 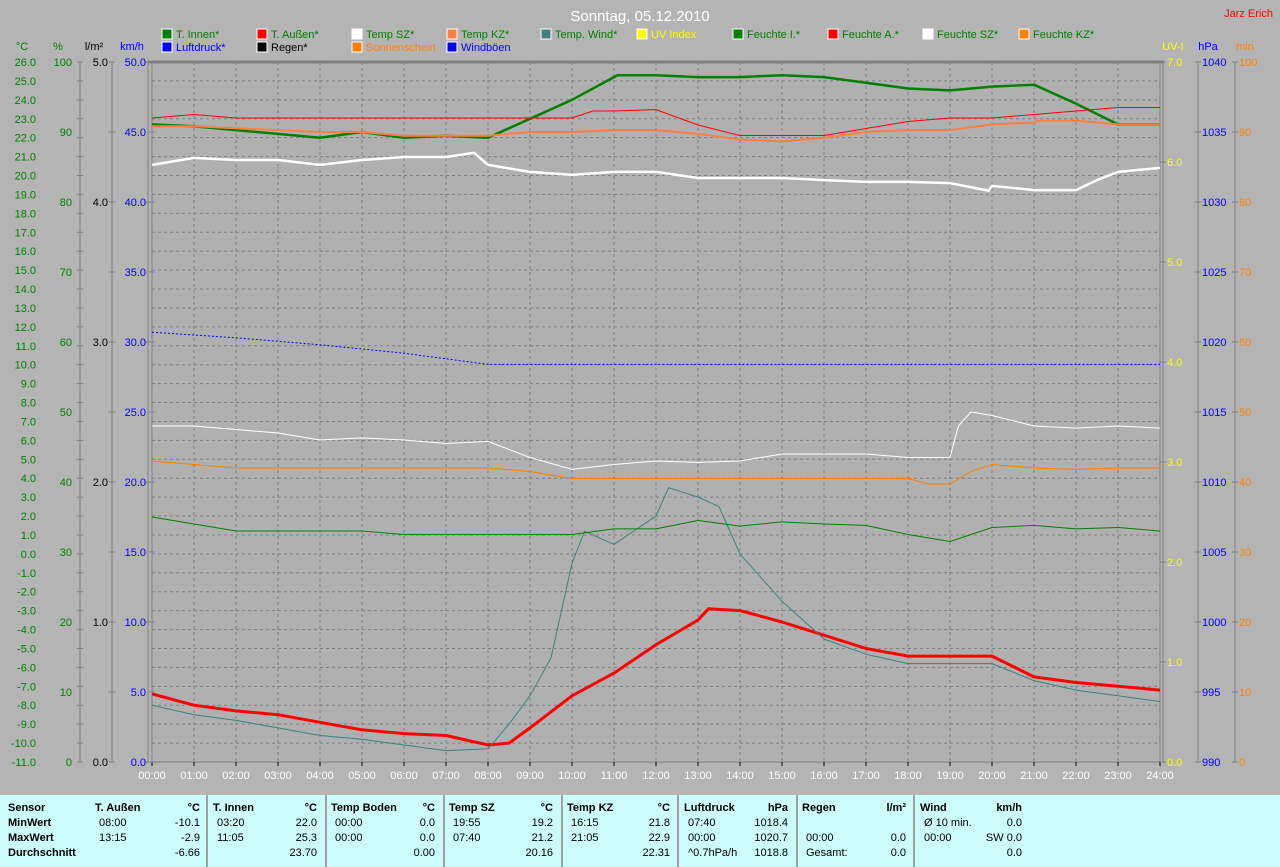 What do you see at coordinates (1245, 553) in the screenshot?
I see `sun-axis-tick-label: 30` at bounding box center [1245, 553].